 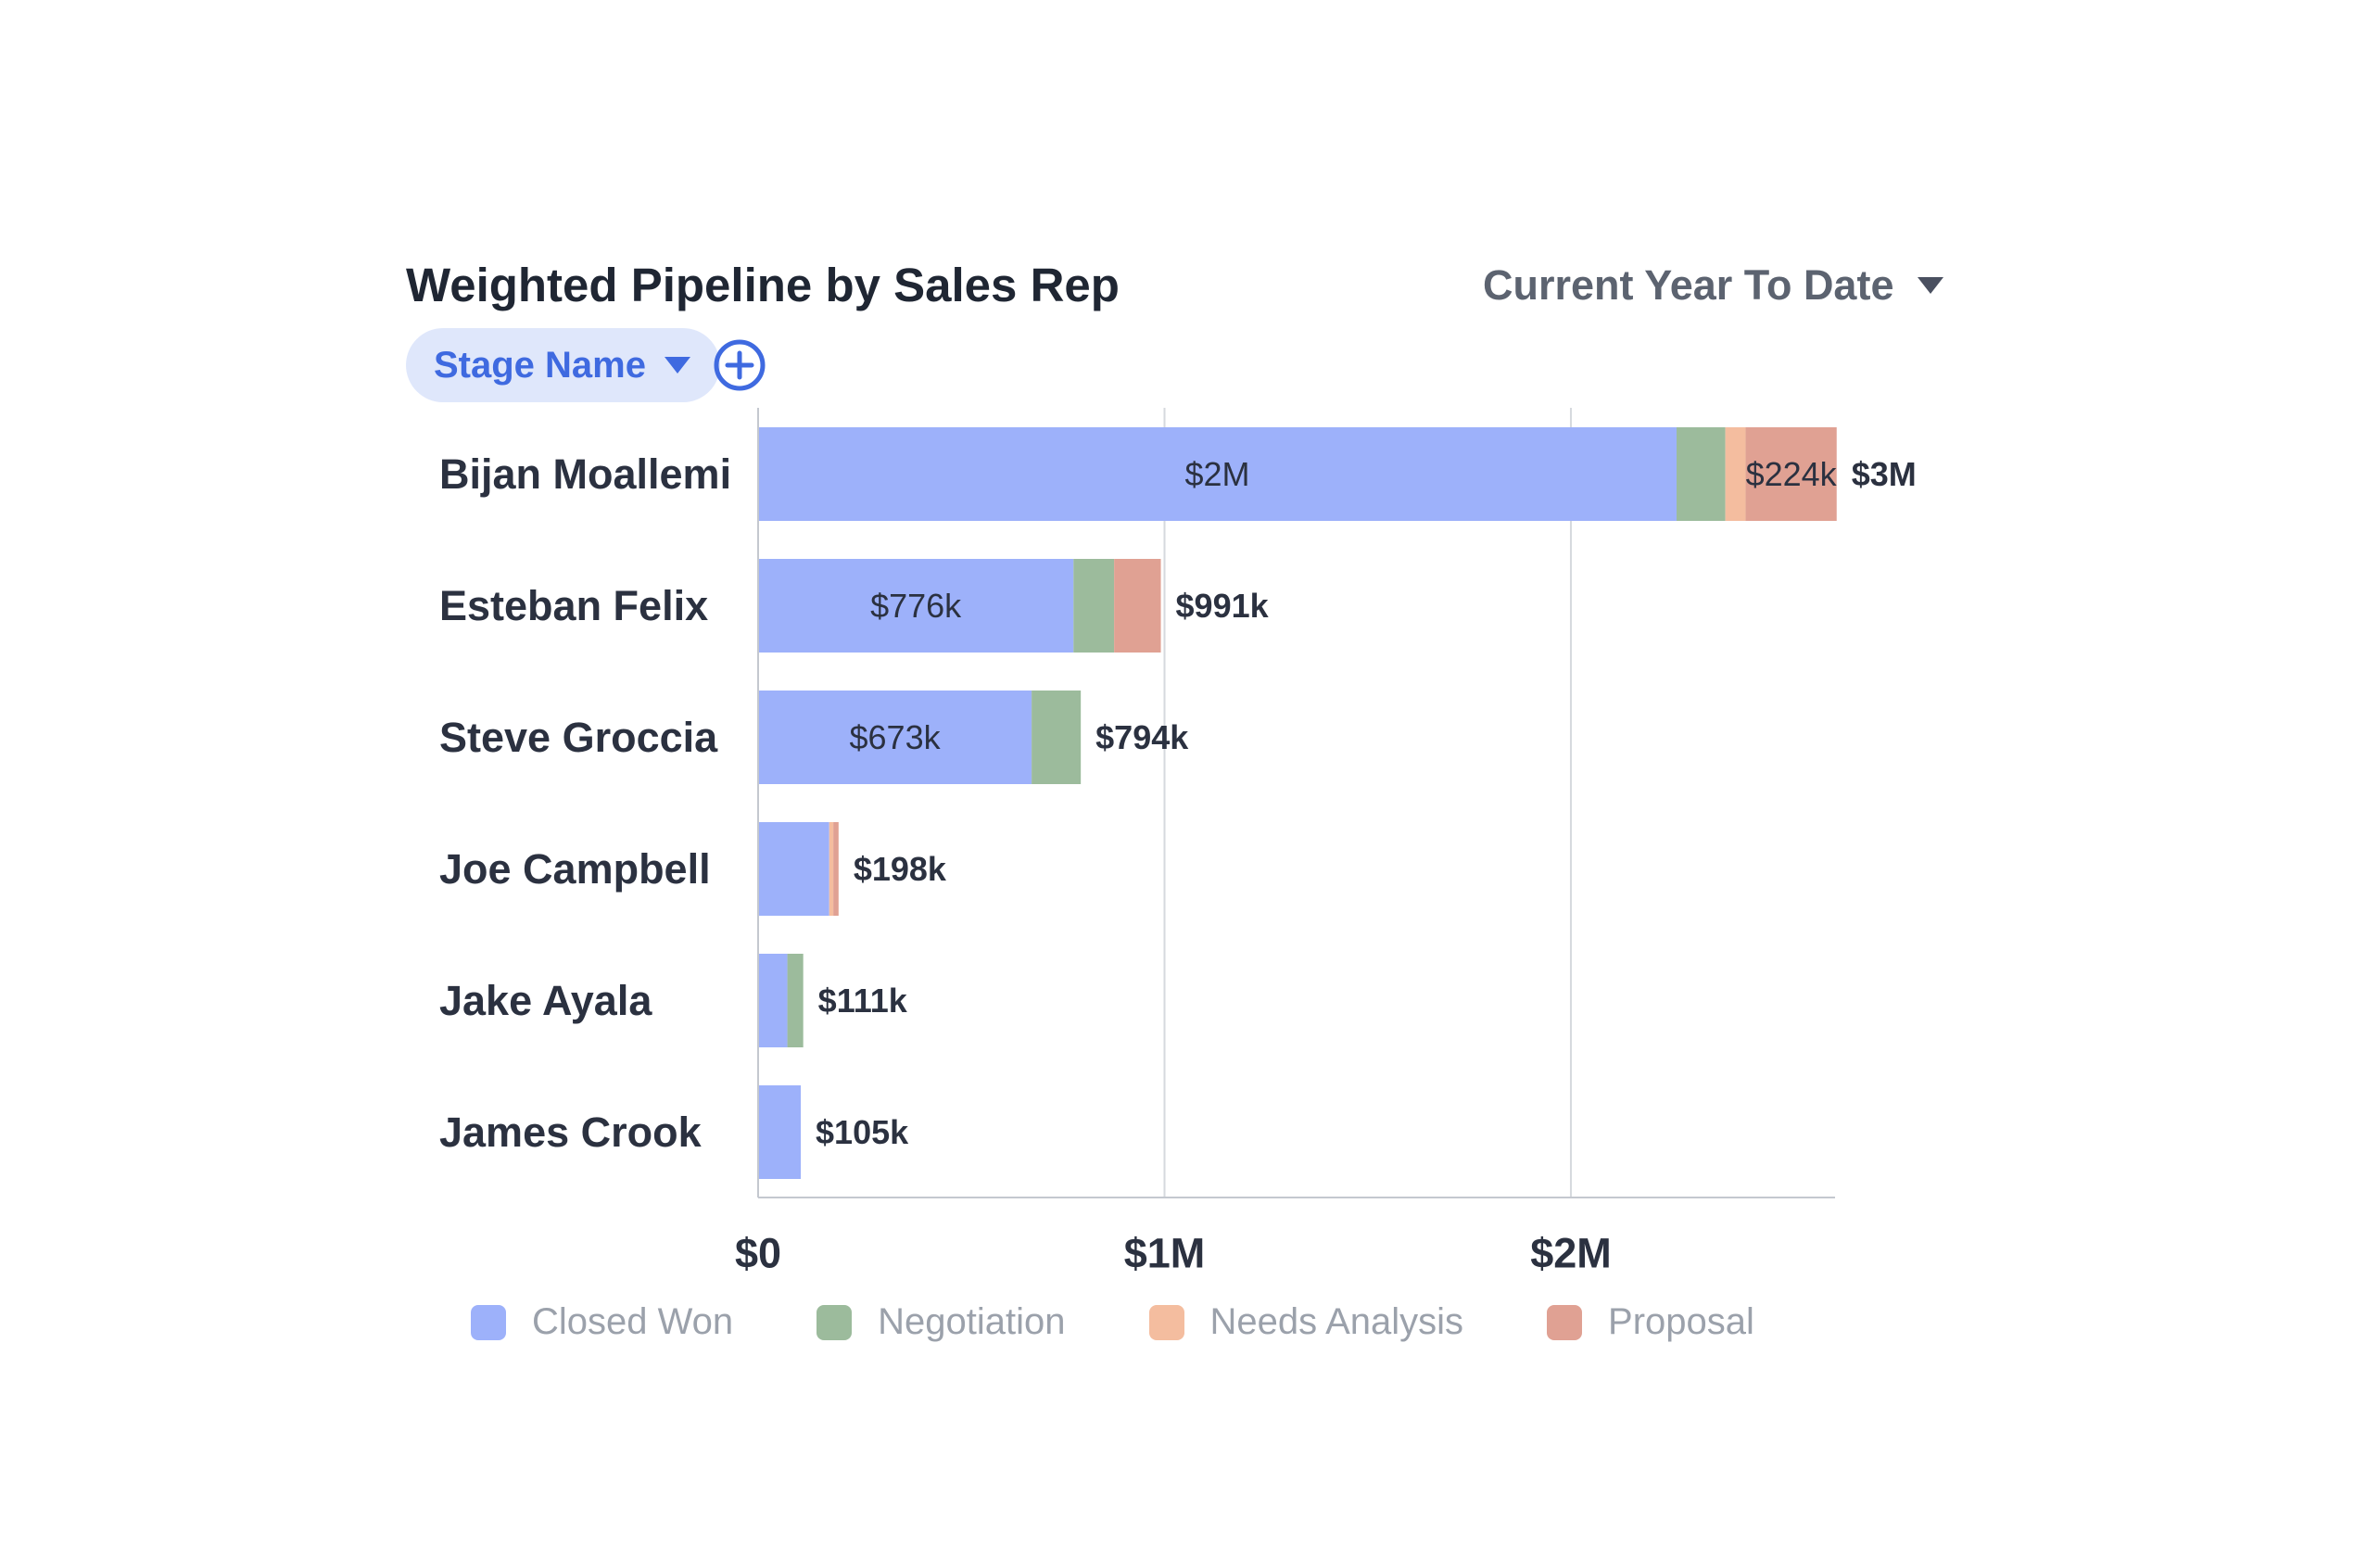 What do you see at coordinates (862, 1132) in the screenshot?
I see `total-label: $105k` at bounding box center [862, 1132].